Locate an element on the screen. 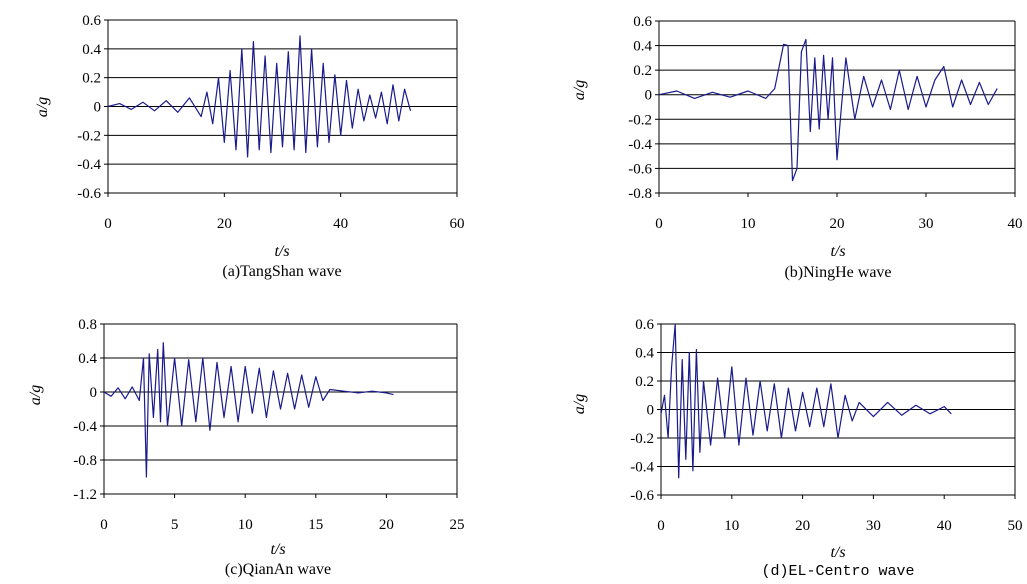  caption-tangshan: (a)TangShan wave is located at coordinates (282, 271).